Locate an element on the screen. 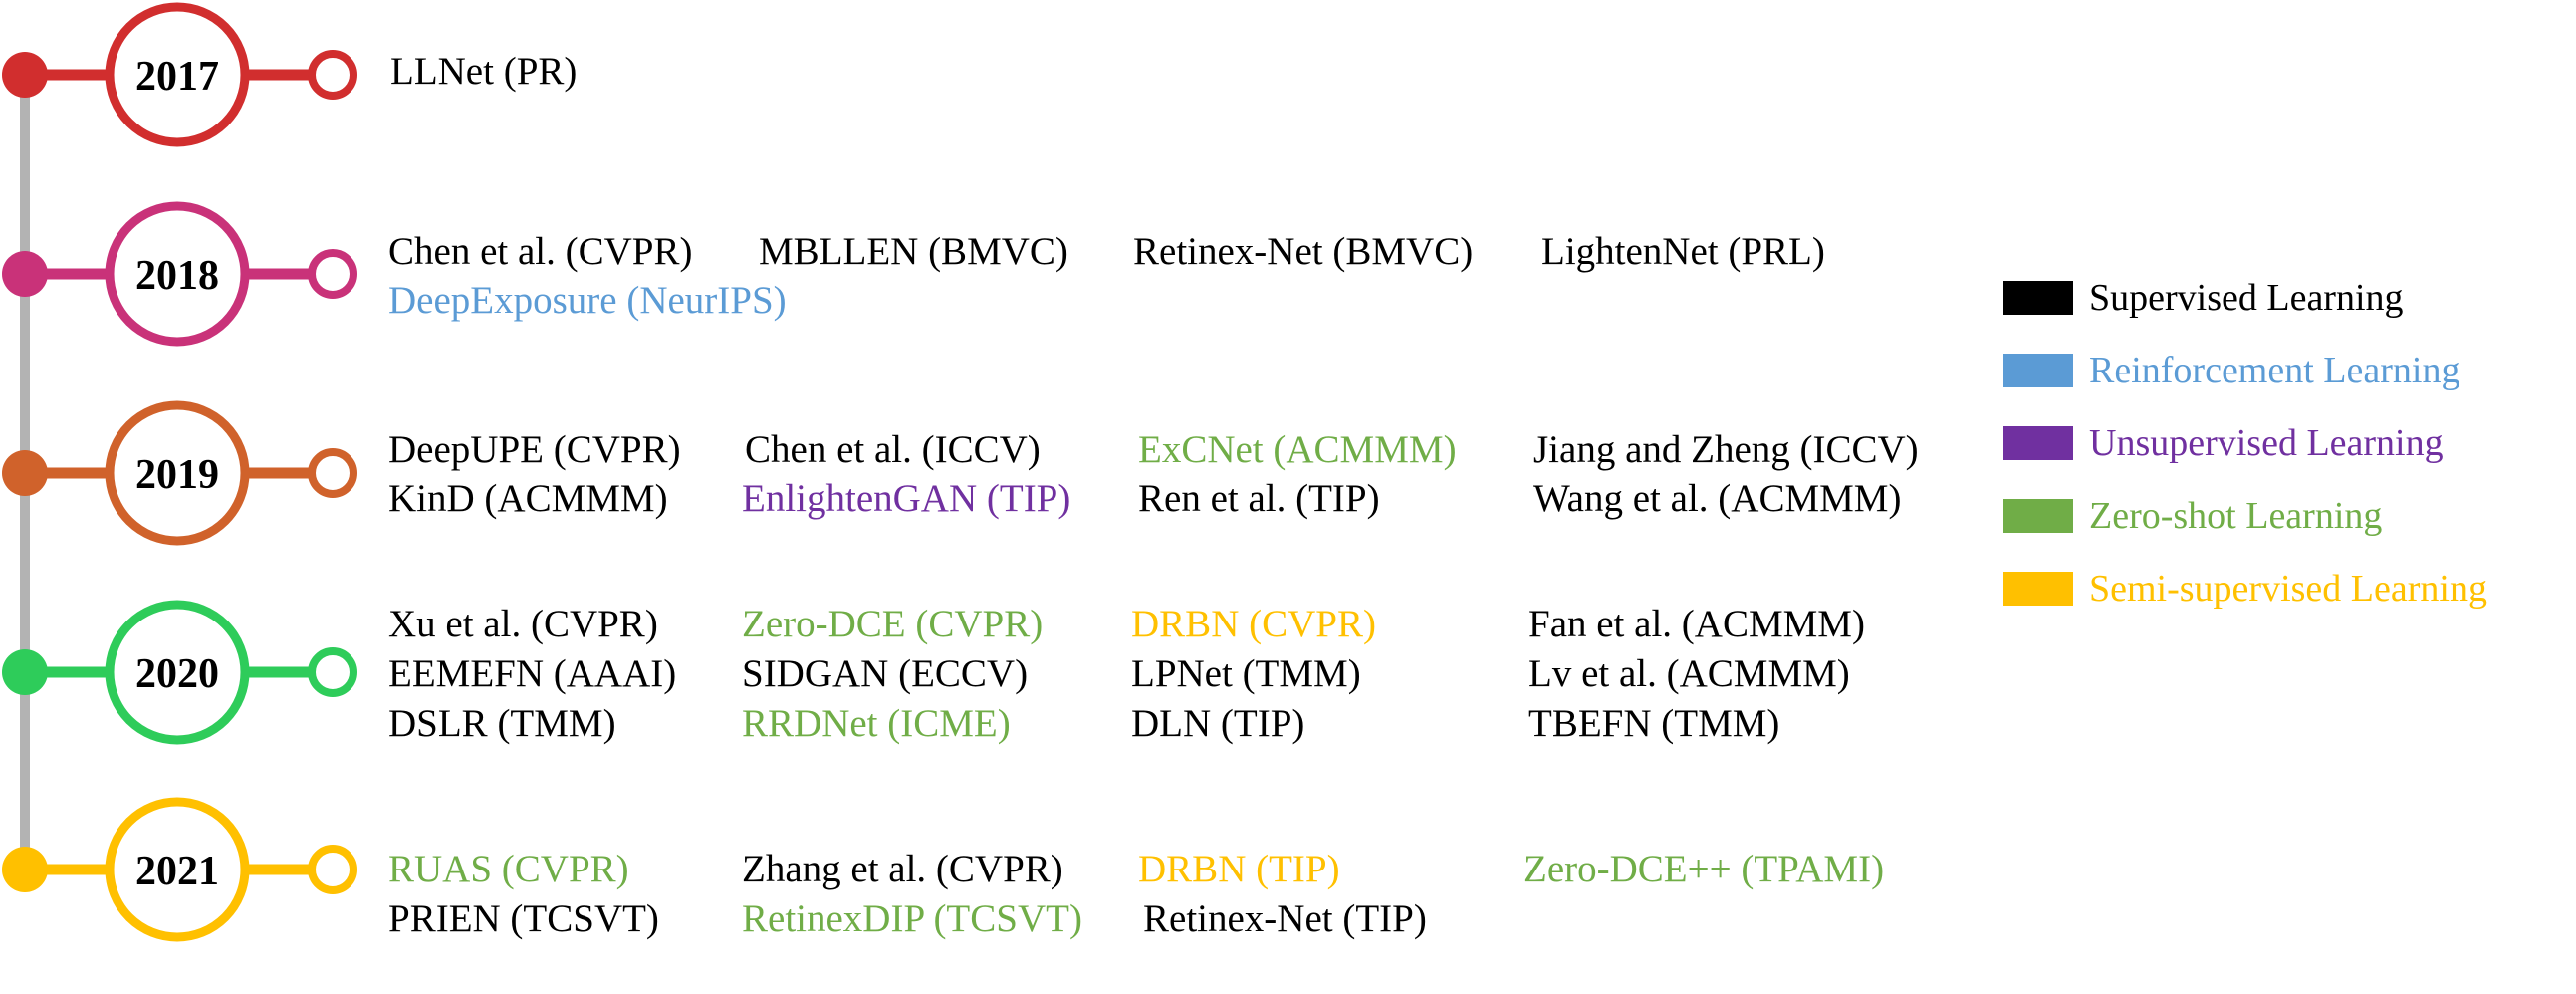 This screenshot has width=2576, height=994. paper-entry: EEMEFN (AAAI) is located at coordinates (532, 673).